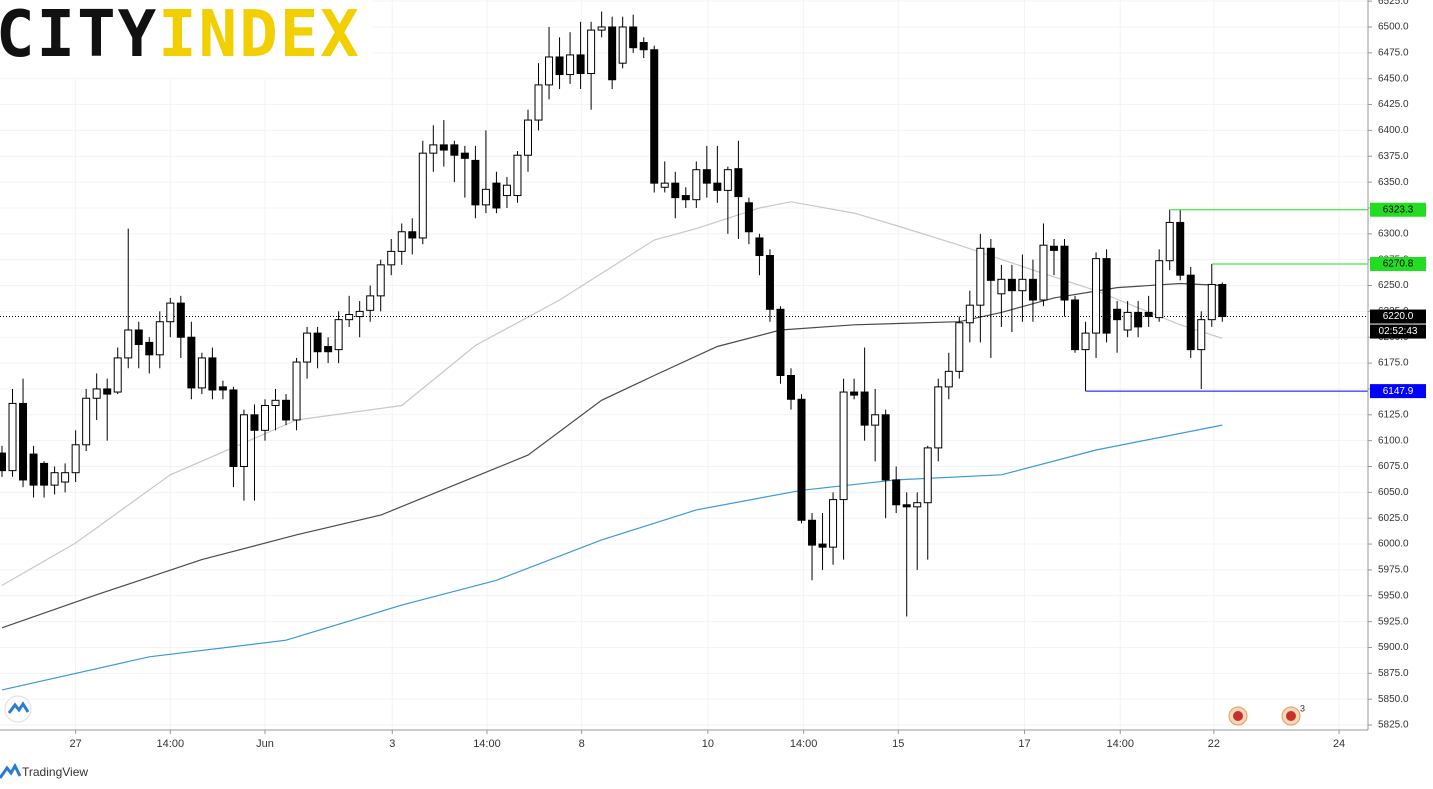  Describe the element at coordinates (1393, 52) in the screenshot. I see `y-tick-label: 6475.0` at that location.